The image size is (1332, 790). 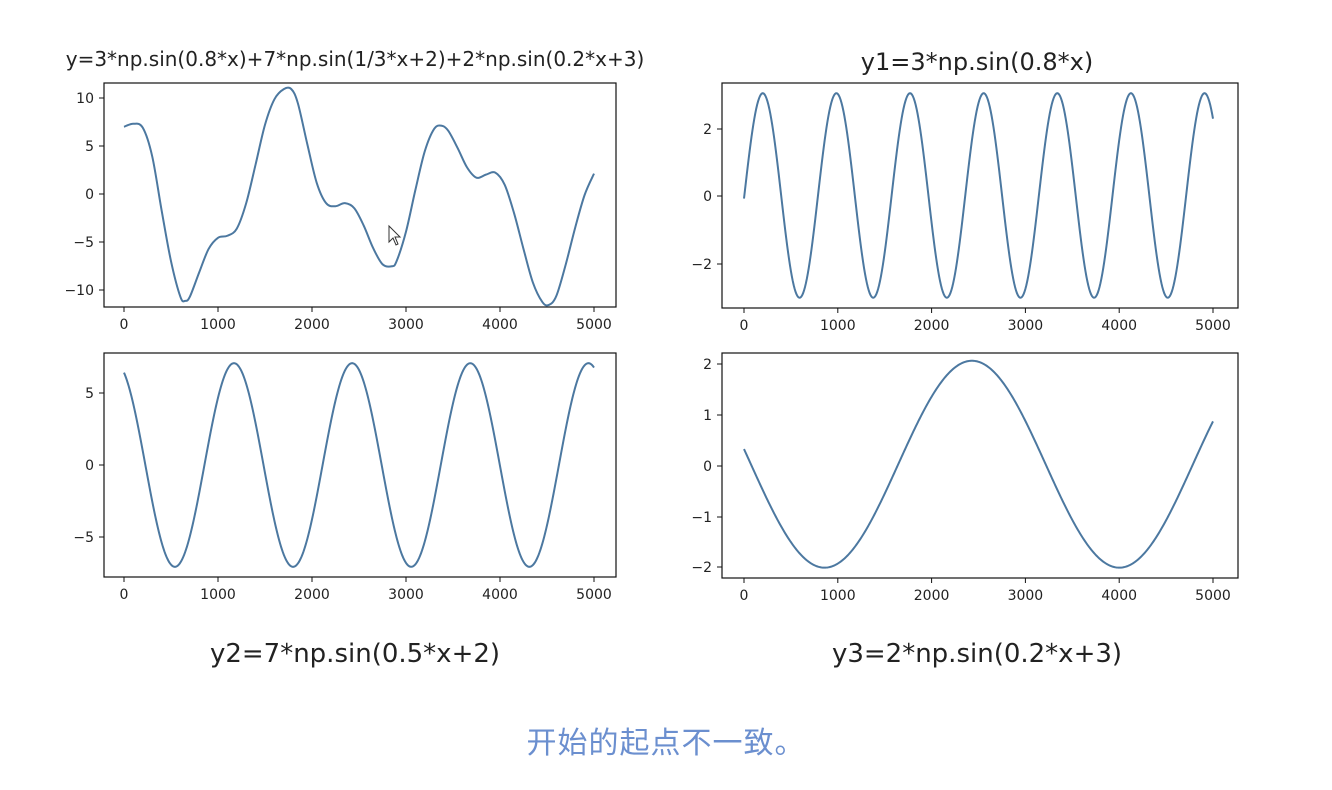 What do you see at coordinates (85, 99) in the screenshot?
I see `combined-y-tick-label: 10` at bounding box center [85, 99].